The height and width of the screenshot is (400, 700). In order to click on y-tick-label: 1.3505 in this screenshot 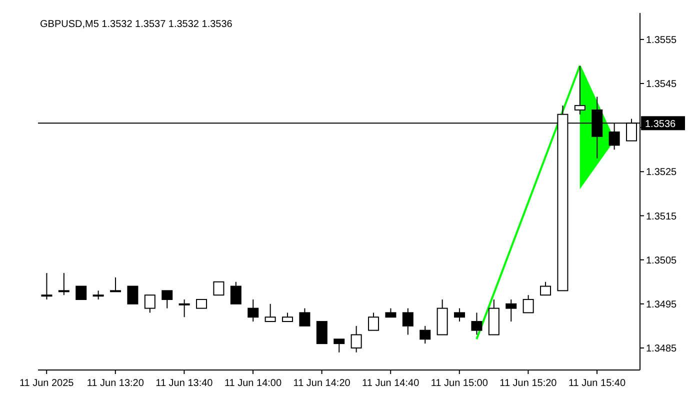, I will do `click(662, 260)`.